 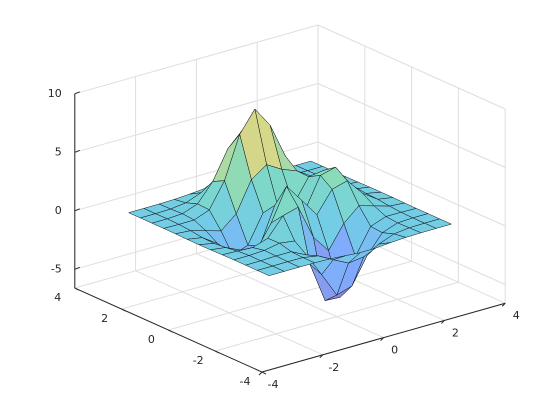 I want to click on surface-face, so click(x=271, y=270).